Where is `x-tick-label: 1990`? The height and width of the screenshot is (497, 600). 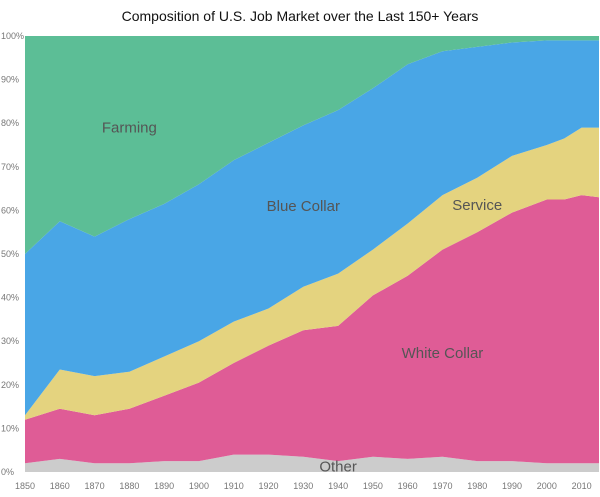 x-tick-label: 1990 is located at coordinates (512, 486).